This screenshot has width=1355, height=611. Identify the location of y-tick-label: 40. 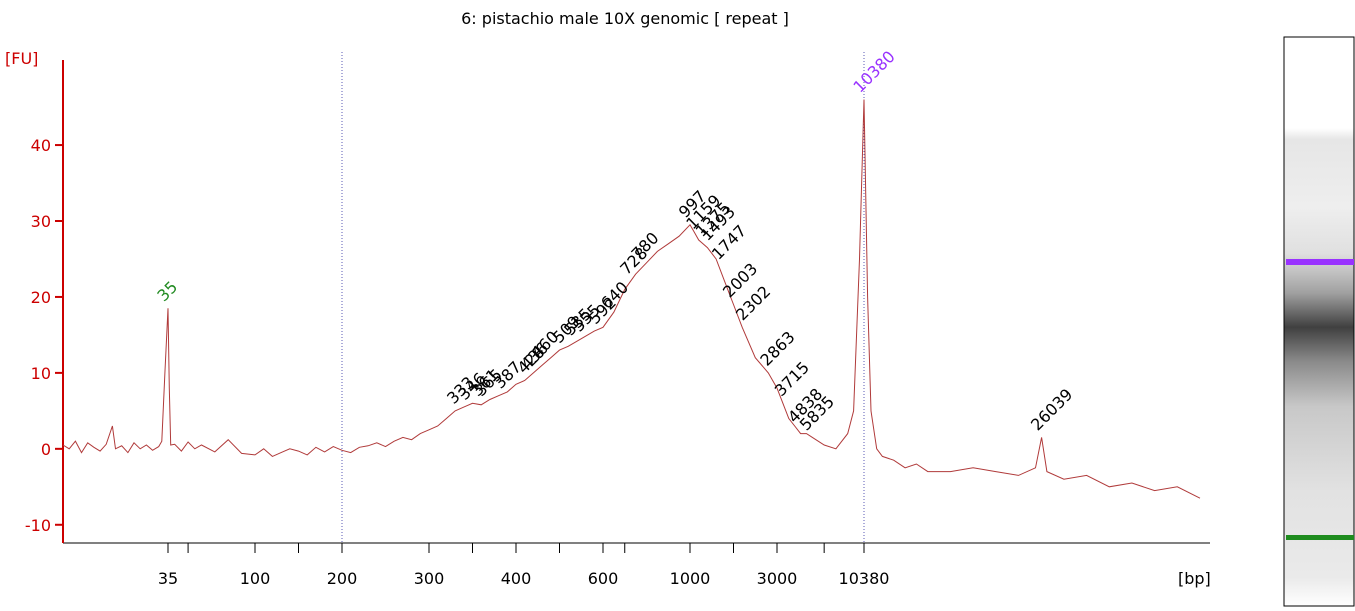
(41, 145).